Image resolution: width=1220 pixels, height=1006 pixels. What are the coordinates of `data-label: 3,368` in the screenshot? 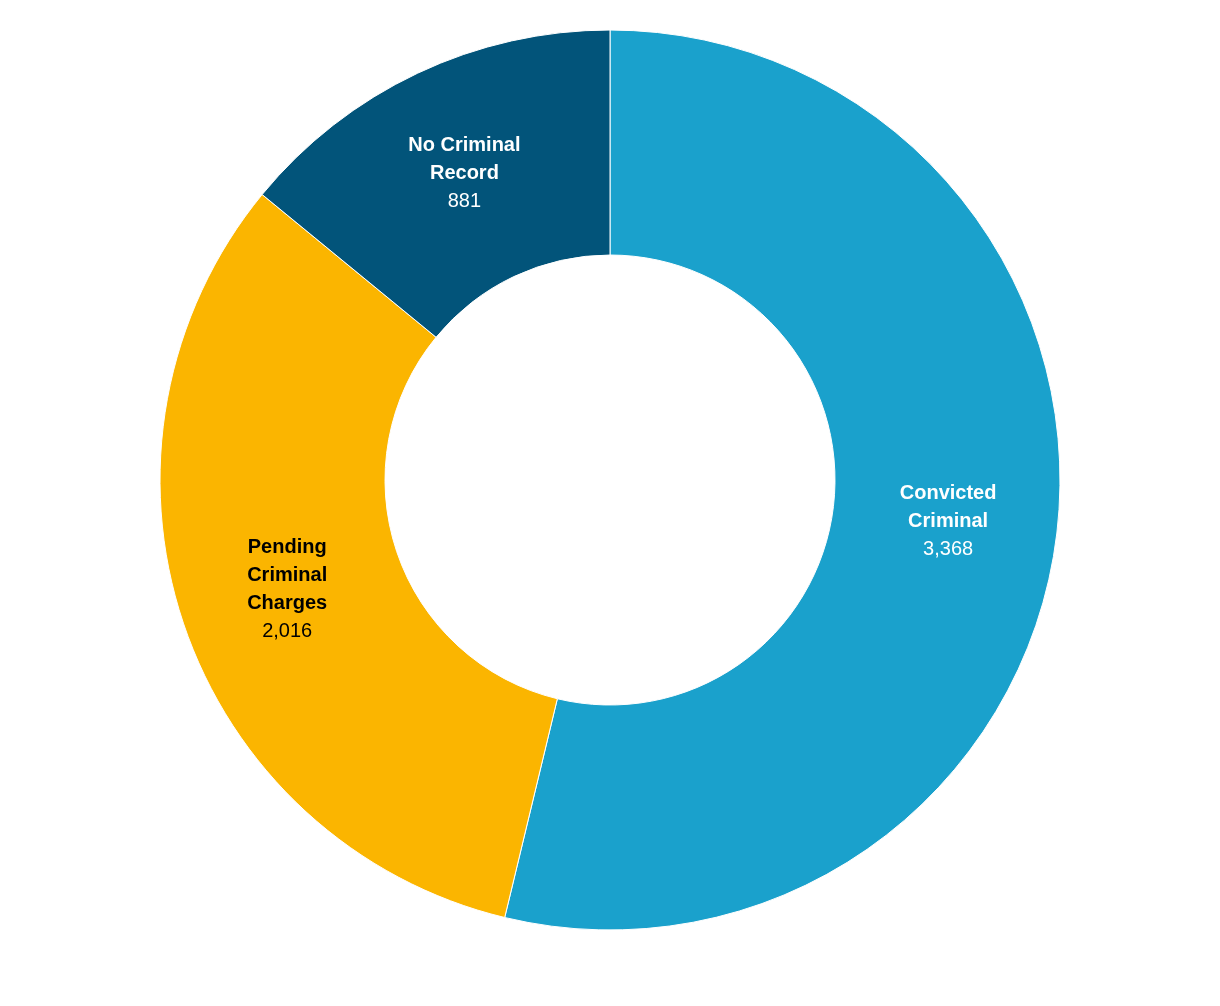 It's located at (948, 548).